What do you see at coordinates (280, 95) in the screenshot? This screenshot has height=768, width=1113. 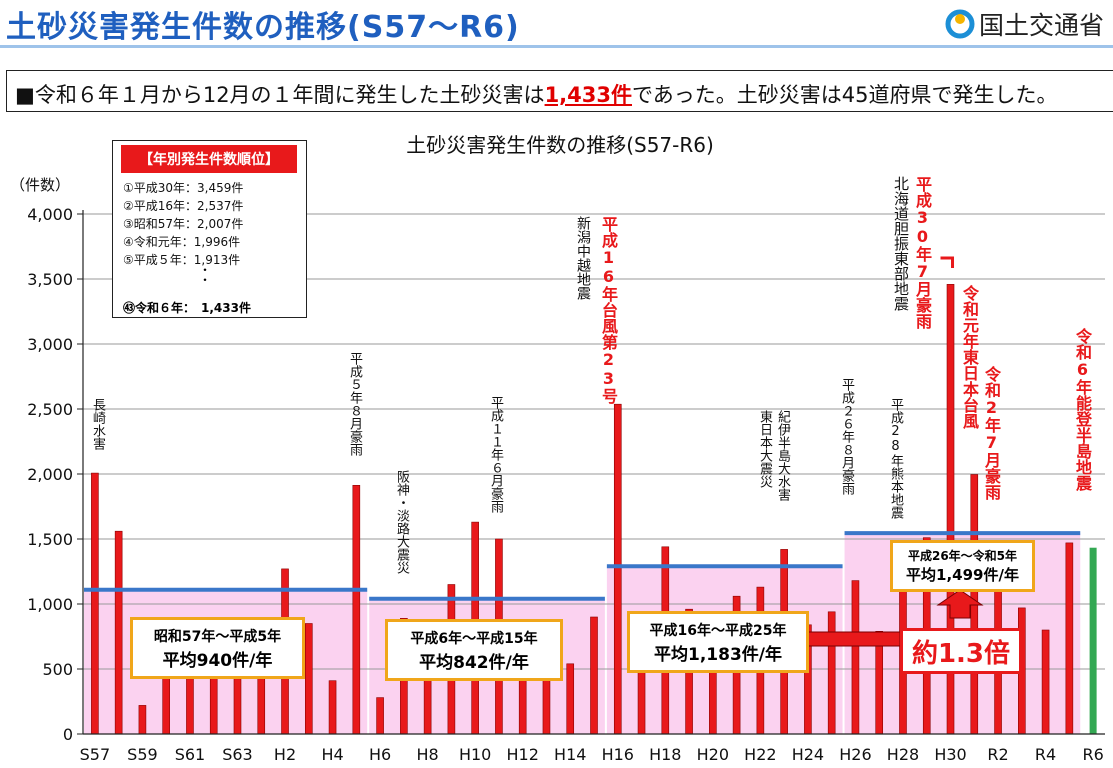 I see `summary-prefix: ■令和６年１月から12月の１年間に発生した土砂災害は` at bounding box center [280, 95].